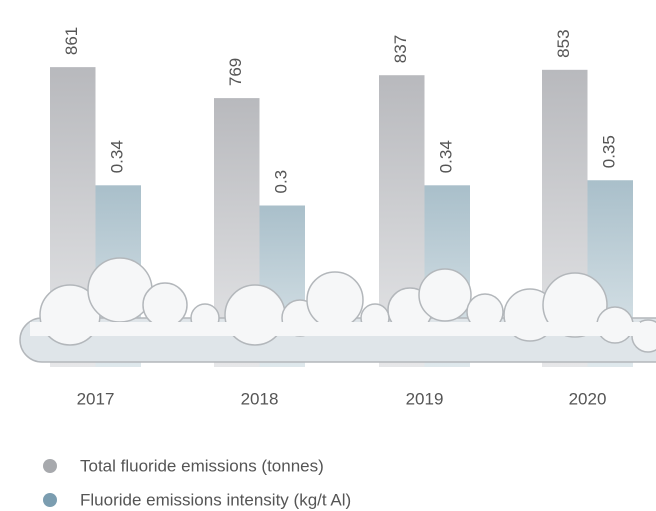  What do you see at coordinates (71, 41) in the screenshot?
I see `value-label: 861` at bounding box center [71, 41].